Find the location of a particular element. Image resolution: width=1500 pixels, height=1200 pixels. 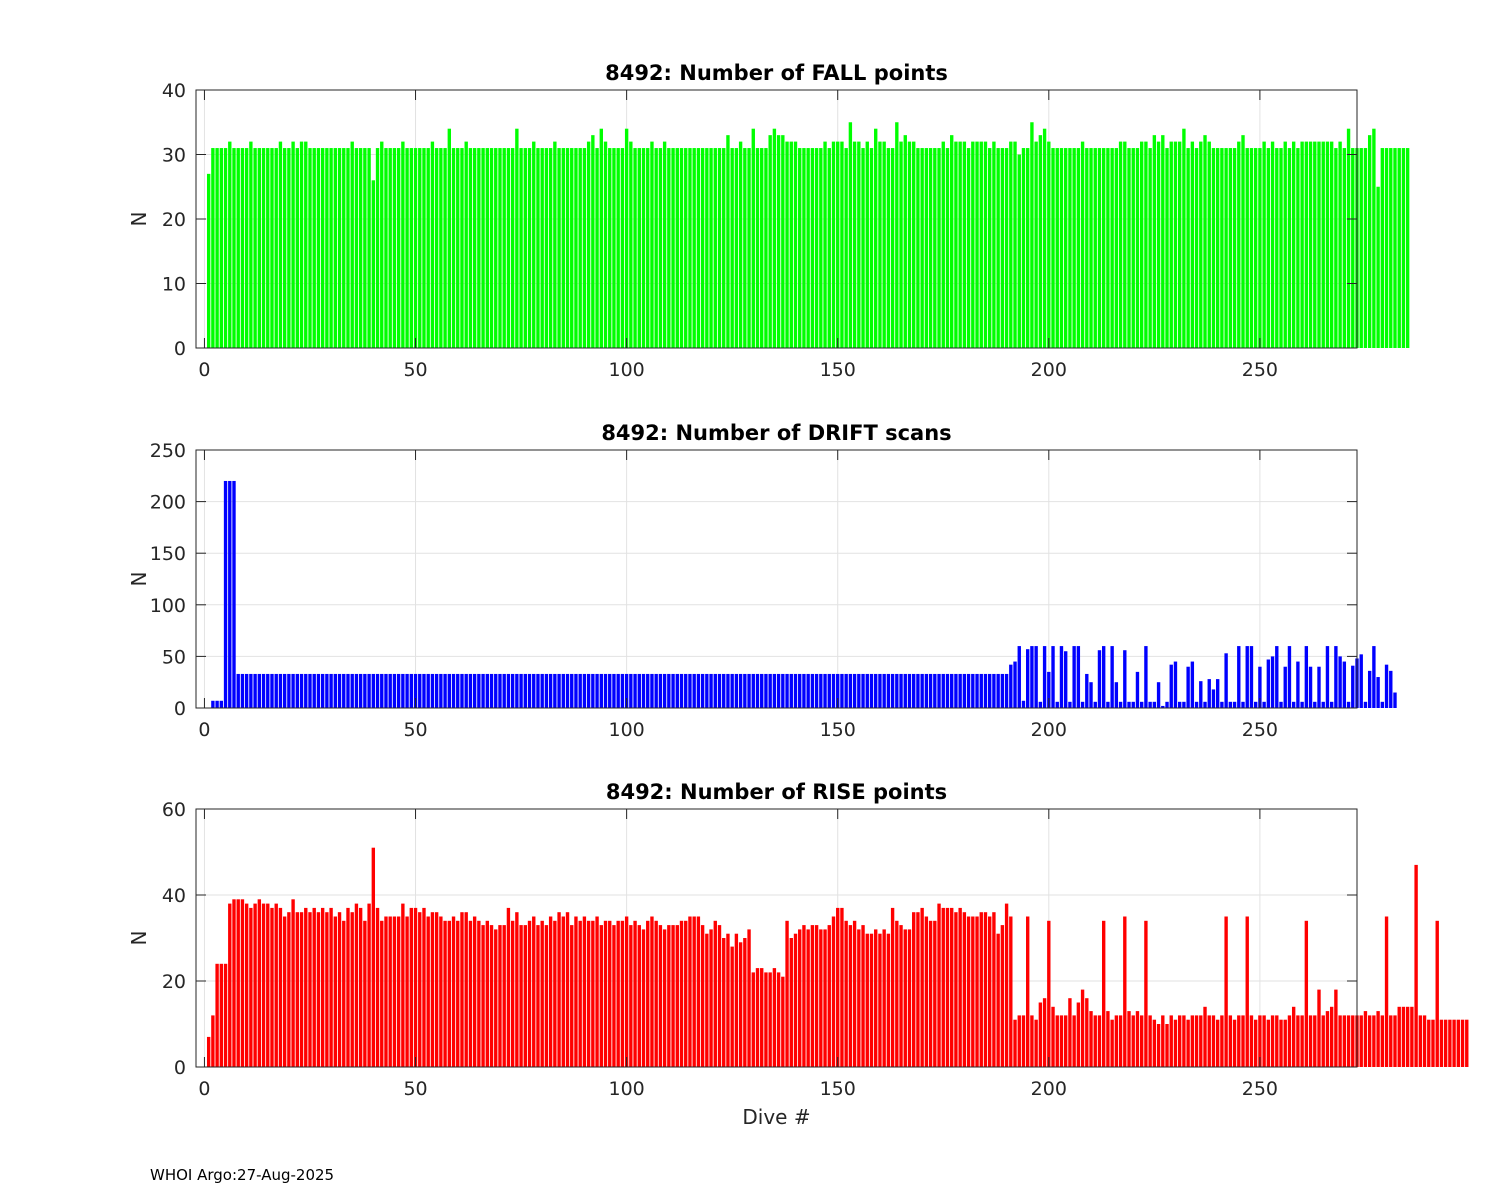

y-tick-label: 60 is located at coordinates (174, 810).